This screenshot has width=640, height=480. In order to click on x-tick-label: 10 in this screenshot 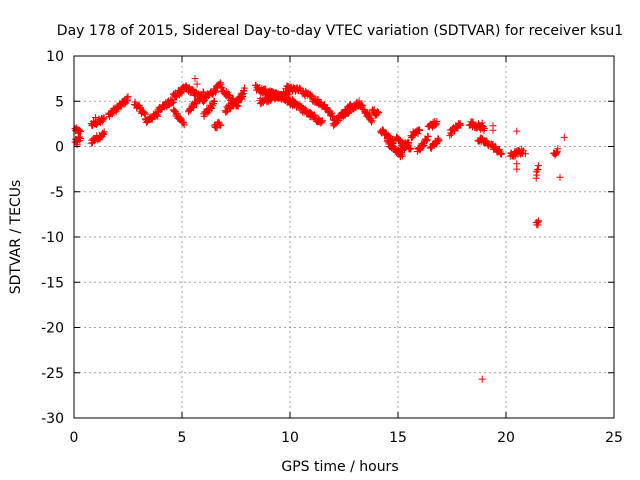, I will do `click(290, 438)`.